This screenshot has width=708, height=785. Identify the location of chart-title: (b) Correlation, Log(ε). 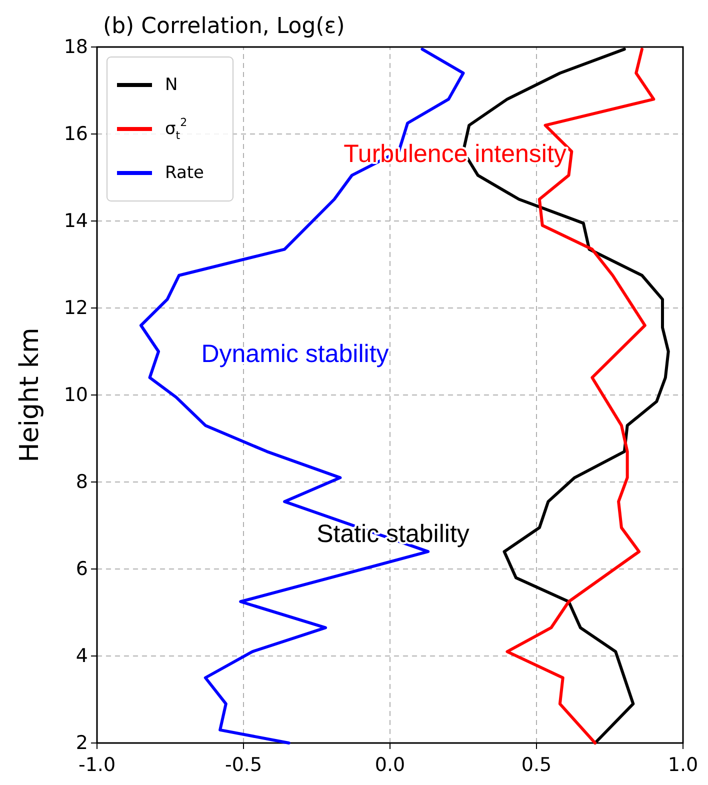
(224, 26).